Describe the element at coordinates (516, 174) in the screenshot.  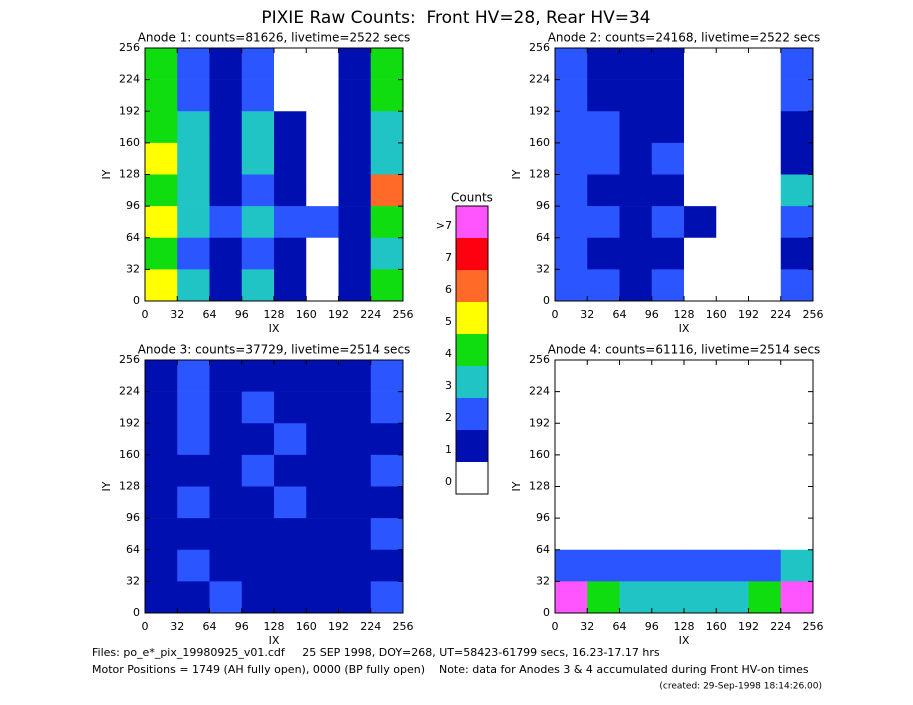
I see `y-axis-title: IY` at that location.